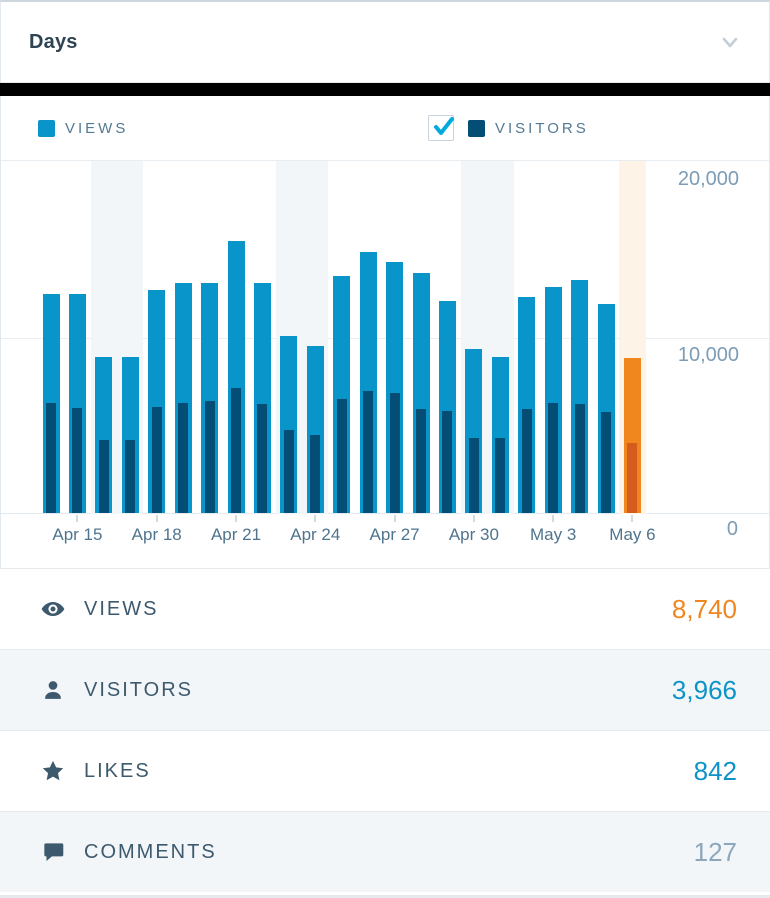 This screenshot has height=898, width=770. I want to click on chevron-down-icon, so click(730, 42).